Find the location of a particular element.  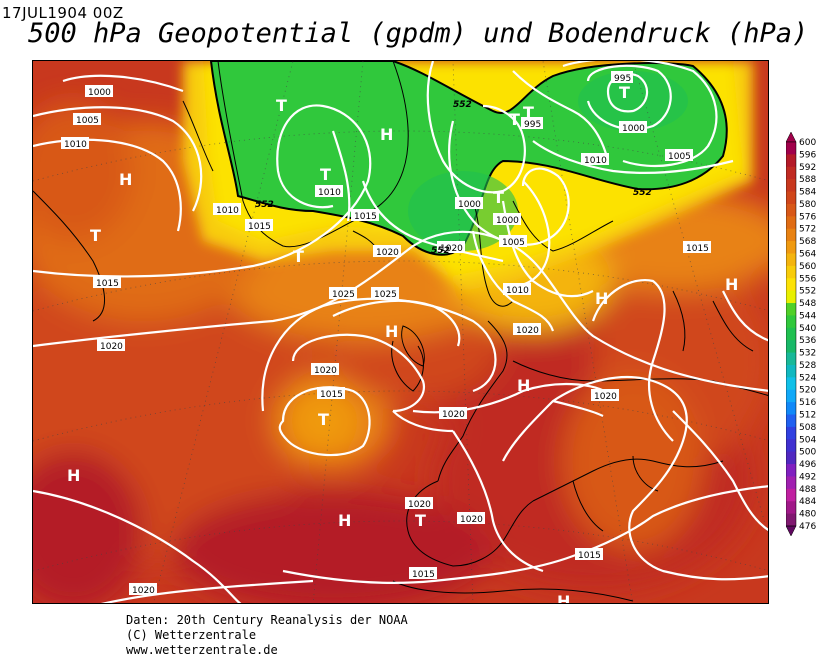

legend-tick-label: 500 is located at coordinates (807, 453).